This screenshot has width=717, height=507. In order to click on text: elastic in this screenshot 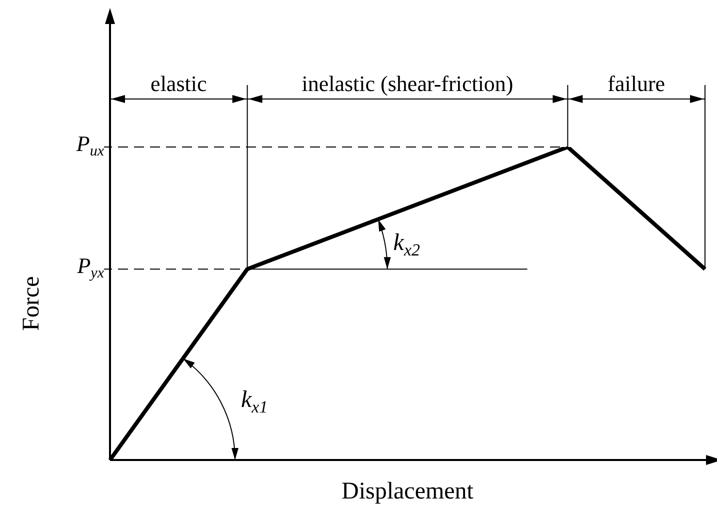, I will do `click(178, 83)`.